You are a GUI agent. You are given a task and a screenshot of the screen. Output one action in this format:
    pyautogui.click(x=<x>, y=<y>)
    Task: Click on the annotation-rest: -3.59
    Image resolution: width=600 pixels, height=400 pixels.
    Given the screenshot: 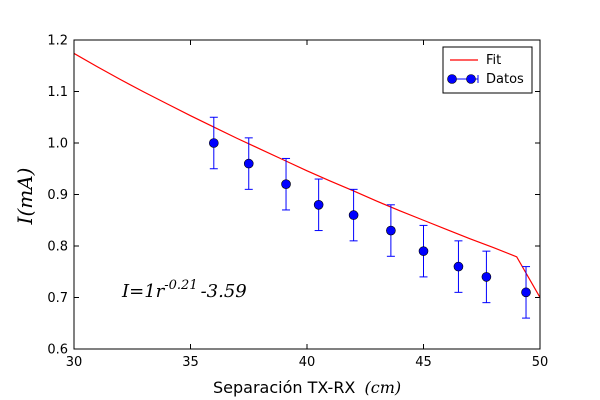 What is the action you would take?
    pyautogui.click(x=224, y=291)
    